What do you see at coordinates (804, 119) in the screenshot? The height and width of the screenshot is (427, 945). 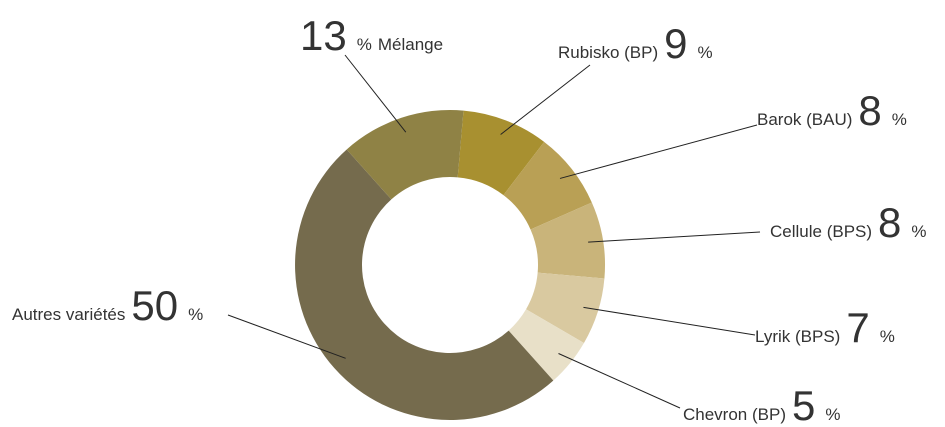 I see `category-name: Barok (BAU)` at bounding box center [804, 119].